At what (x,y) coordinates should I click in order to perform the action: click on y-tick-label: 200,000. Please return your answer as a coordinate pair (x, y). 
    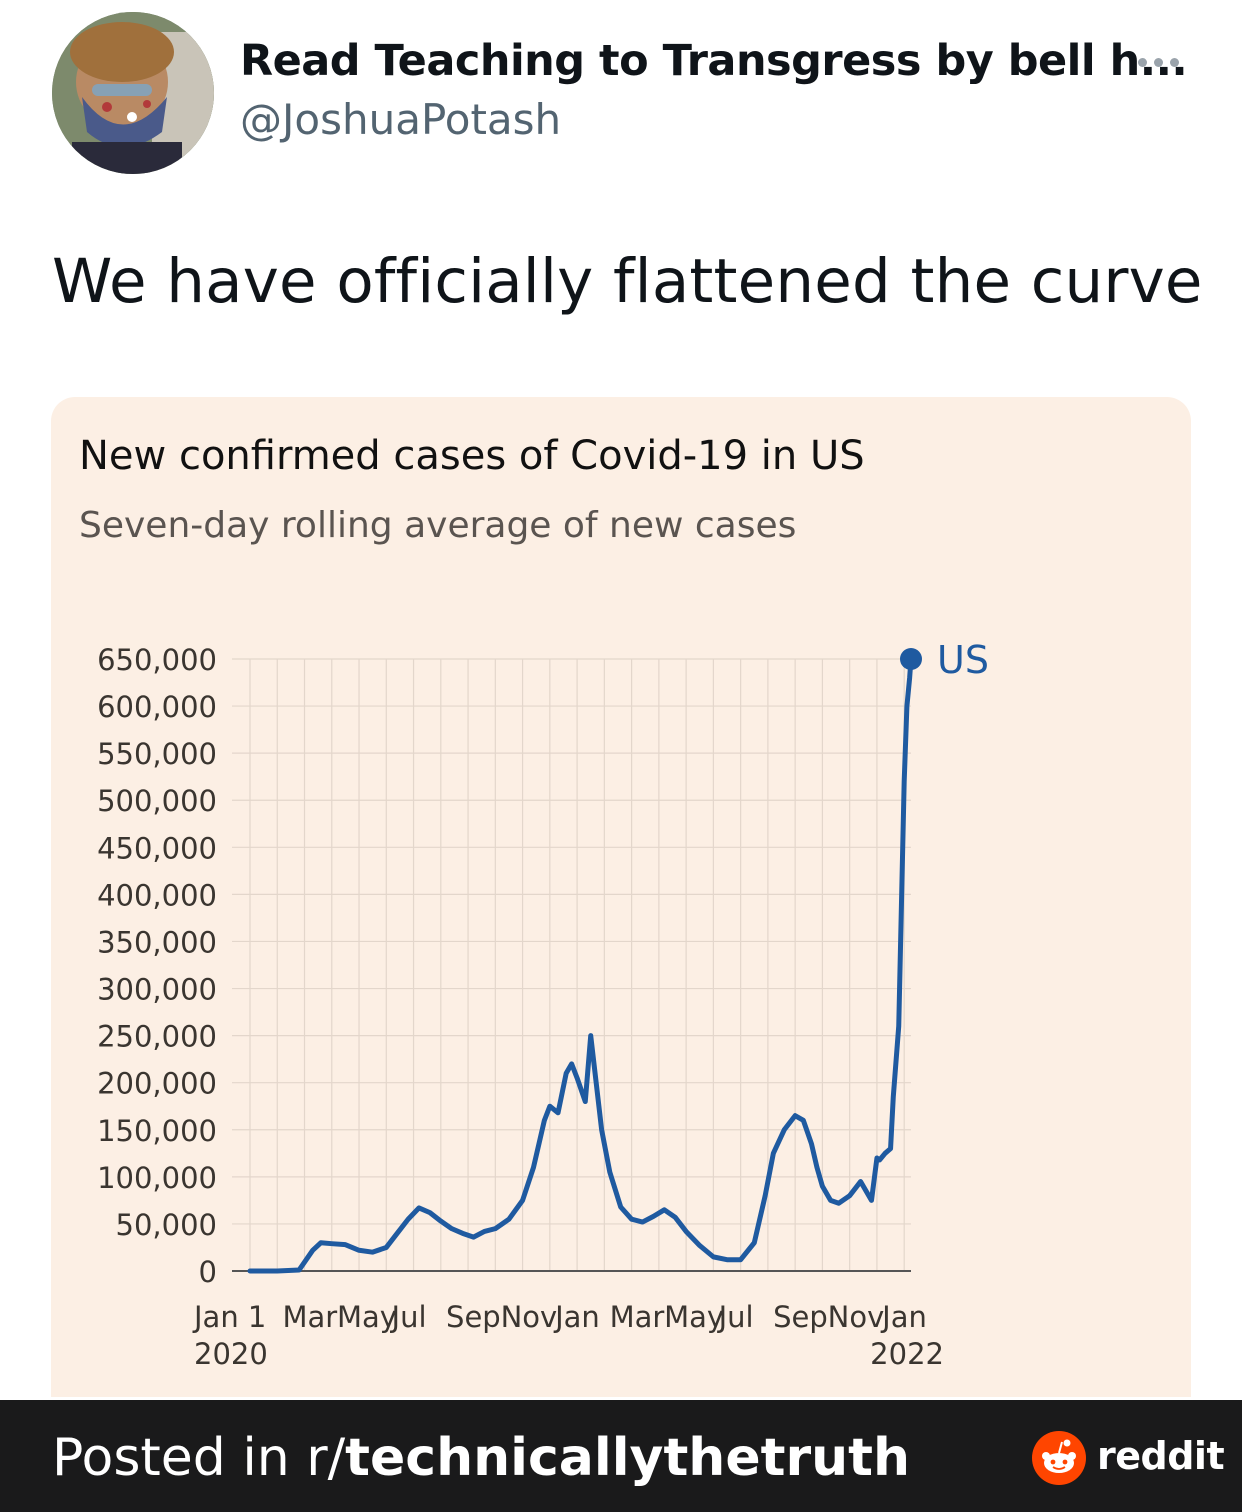
    Looking at the image, I should click on (157, 1084).